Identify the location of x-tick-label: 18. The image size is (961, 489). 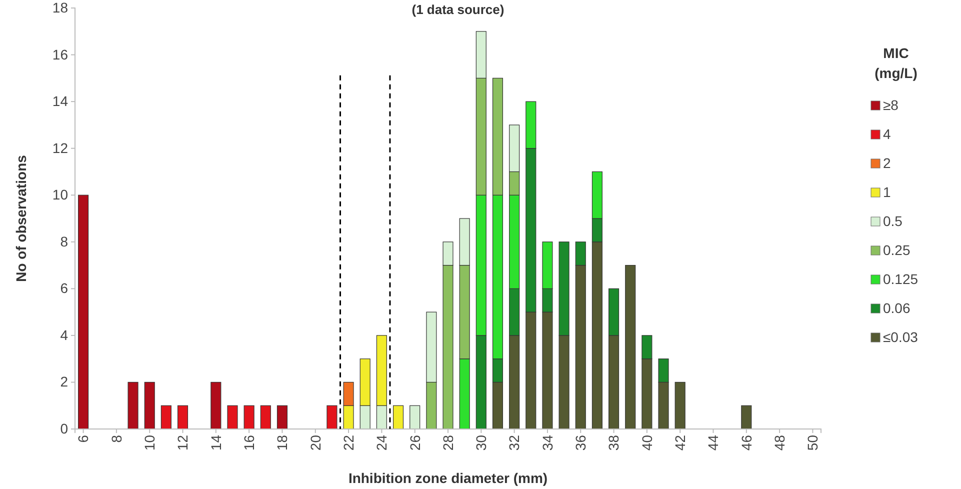
(282, 442).